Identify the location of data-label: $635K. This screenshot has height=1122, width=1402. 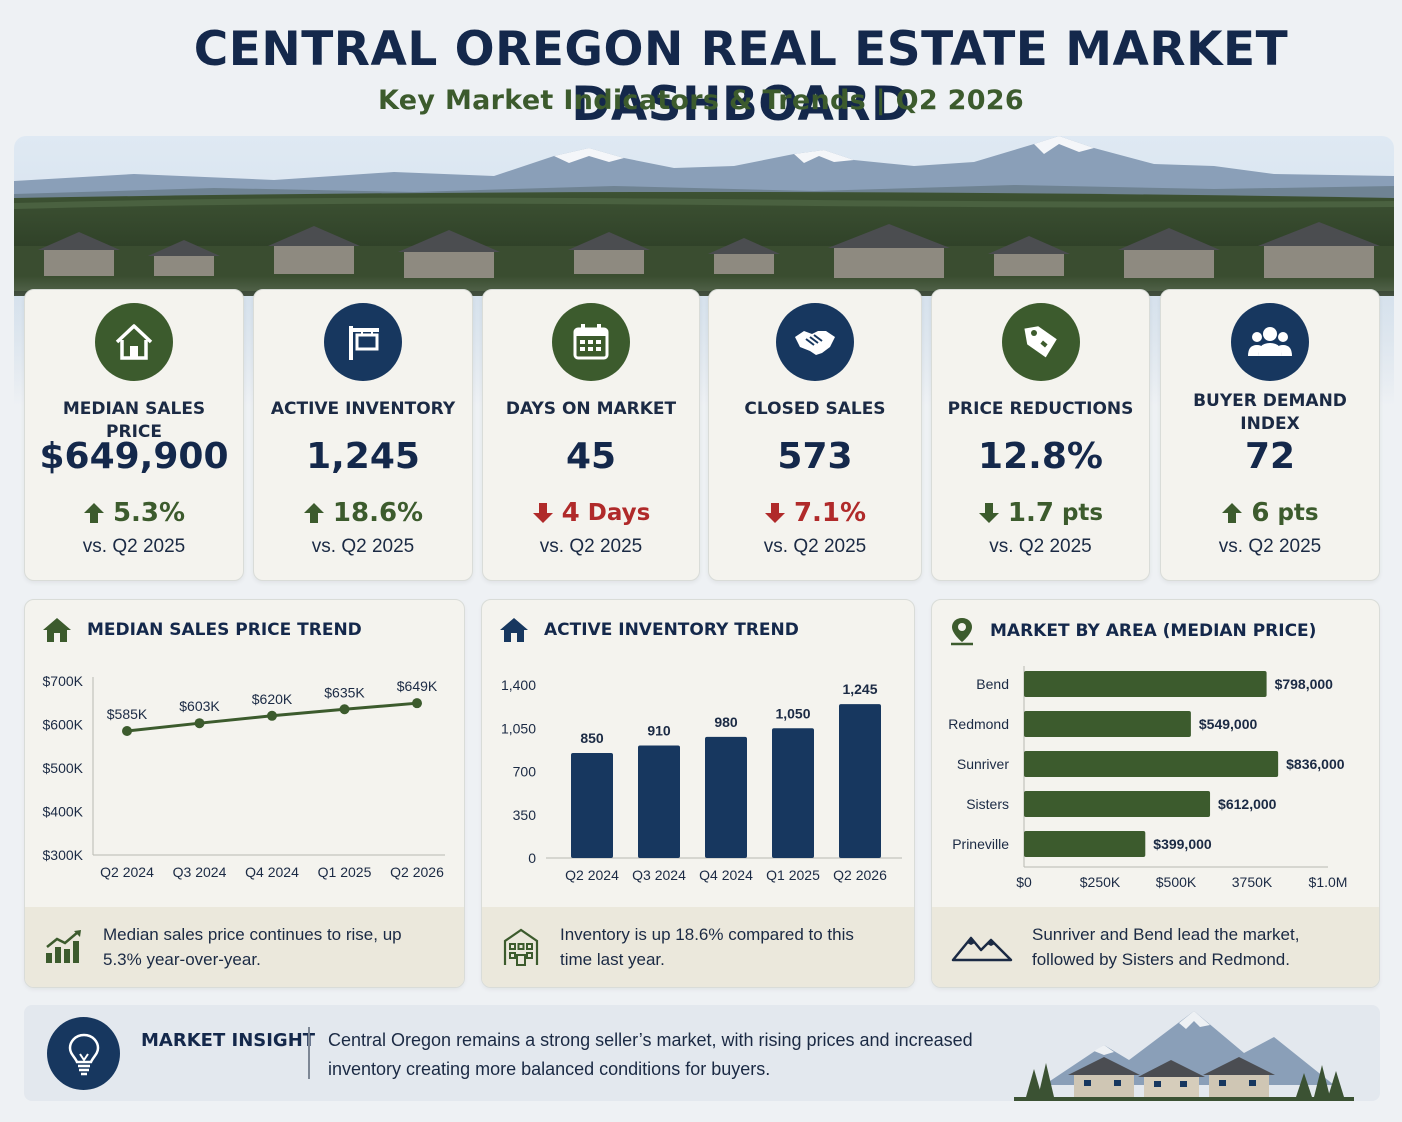
(344, 692).